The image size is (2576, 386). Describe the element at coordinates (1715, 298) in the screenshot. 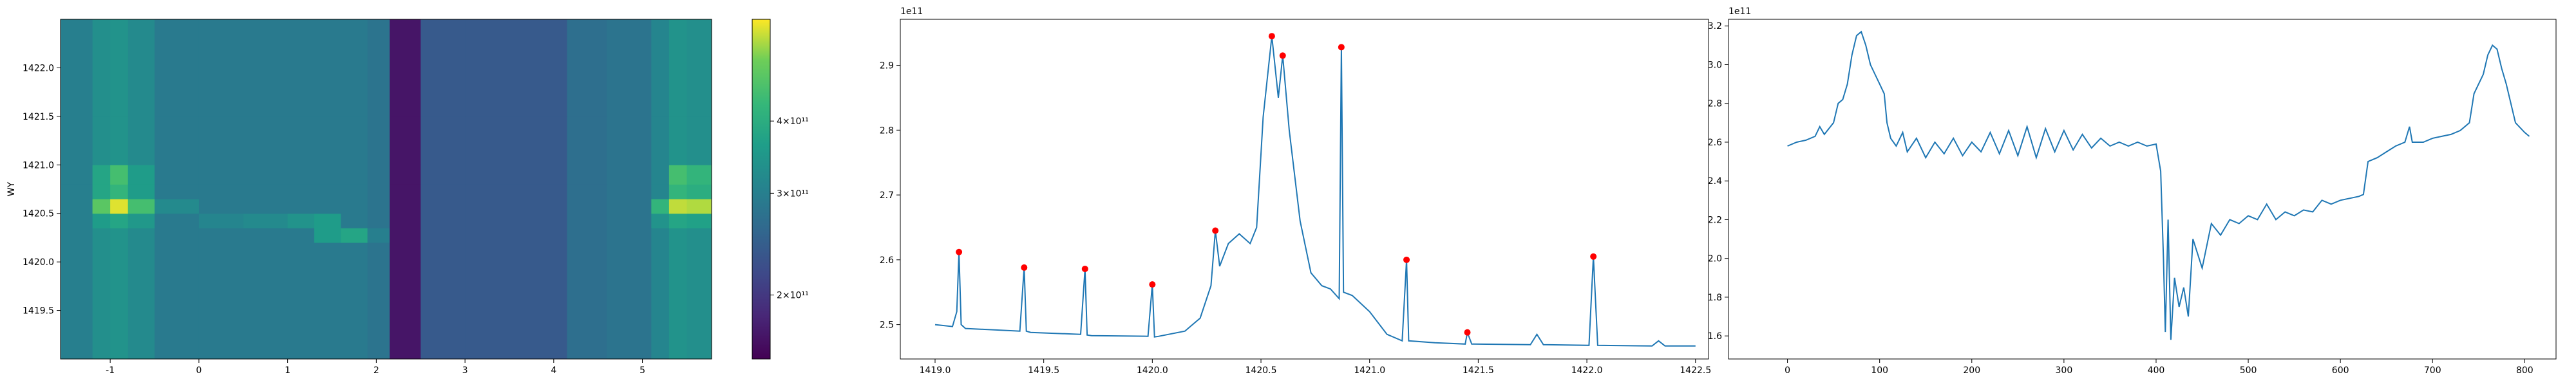

I see `y-tick-label: 1.8` at that location.